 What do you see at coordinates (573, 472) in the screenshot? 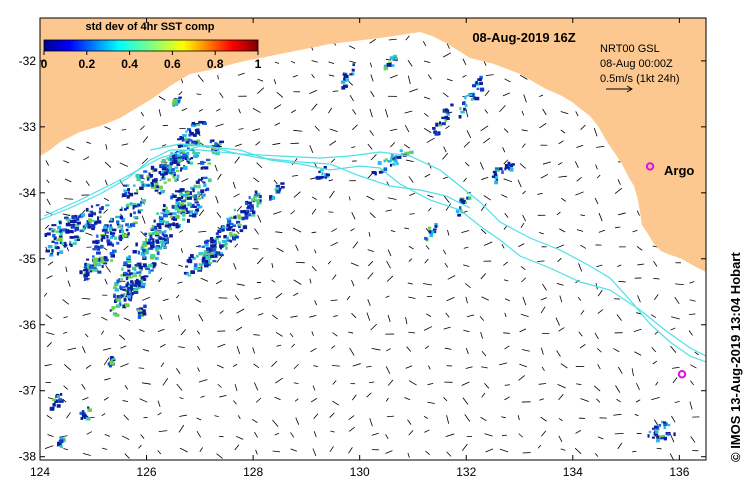
I see `x-tick-label: 134` at bounding box center [573, 472].